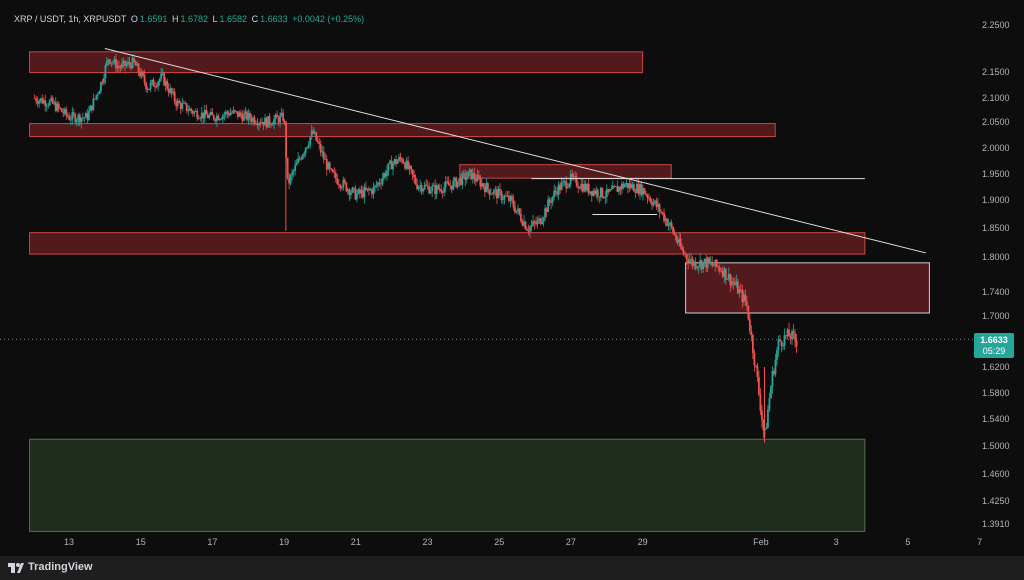 The width and height of the screenshot is (1024, 580). I want to click on time-tick-label: 23, so click(427, 542).